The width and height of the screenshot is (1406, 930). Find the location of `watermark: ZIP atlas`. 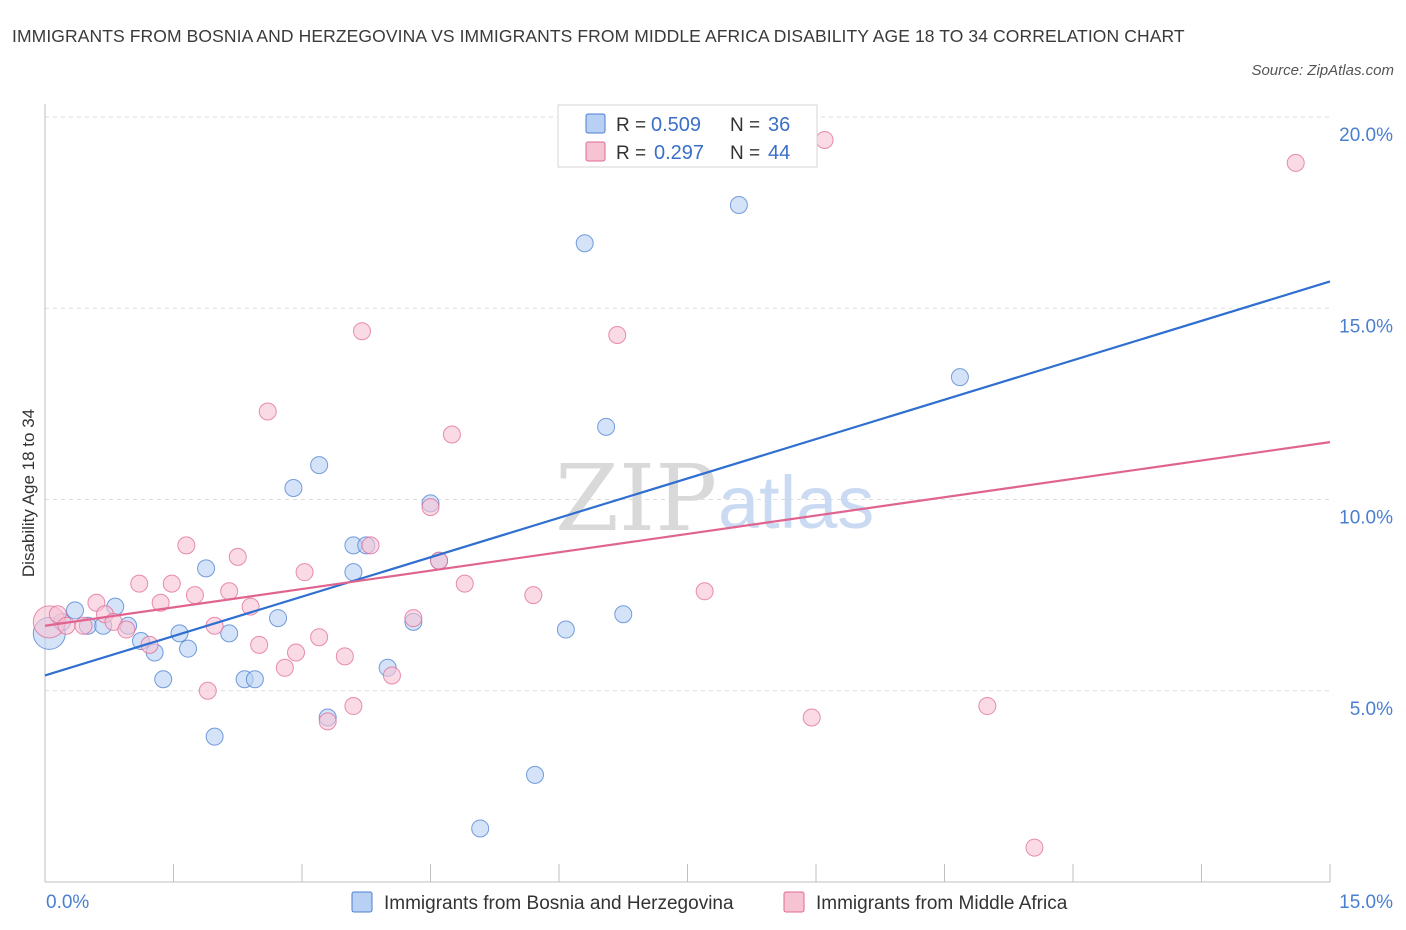

watermark: ZIP atlas is located at coordinates (714, 498).